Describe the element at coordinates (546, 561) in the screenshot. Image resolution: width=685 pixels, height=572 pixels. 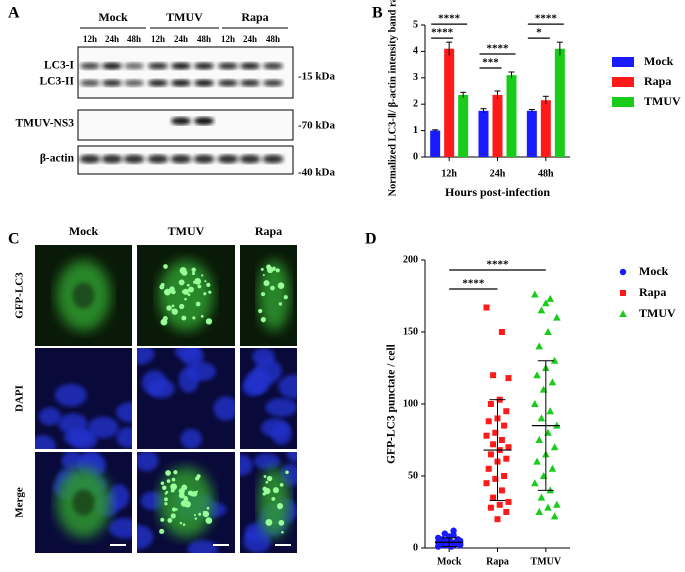
I see `x-tick-label: TMUV` at that location.